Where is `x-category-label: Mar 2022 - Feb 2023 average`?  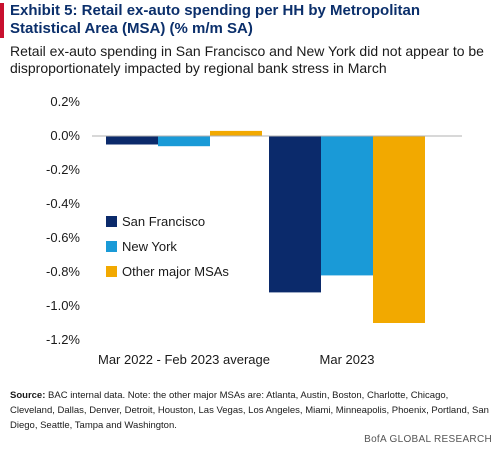
x-category-label: Mar 2022 - Feb 2023 average is located at coordinates (184, 359).